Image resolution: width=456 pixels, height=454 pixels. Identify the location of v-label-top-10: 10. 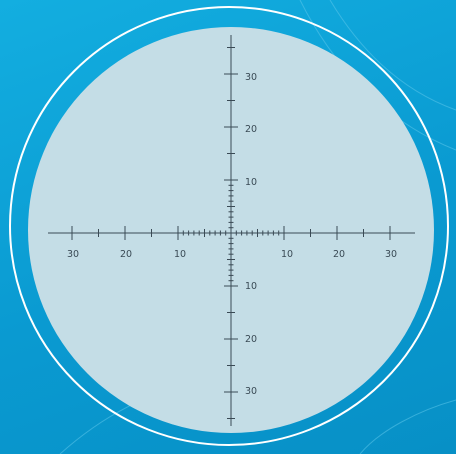
(251, 182).